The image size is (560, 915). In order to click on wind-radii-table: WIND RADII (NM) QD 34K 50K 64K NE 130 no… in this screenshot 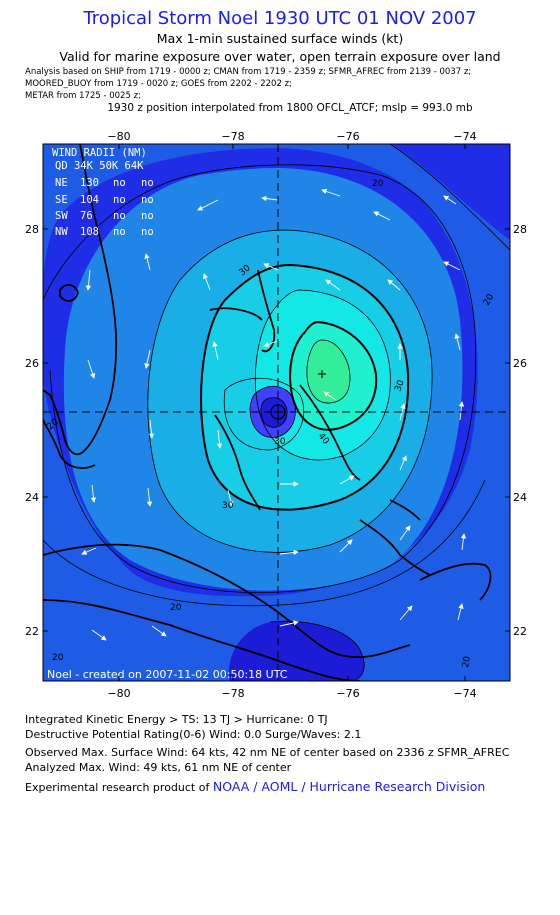, I will do `click(103, 192)`.